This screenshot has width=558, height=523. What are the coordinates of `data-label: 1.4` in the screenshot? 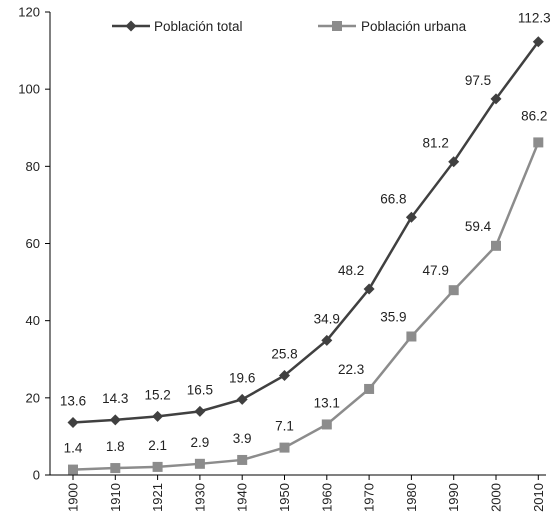 It's located at (73, 448).